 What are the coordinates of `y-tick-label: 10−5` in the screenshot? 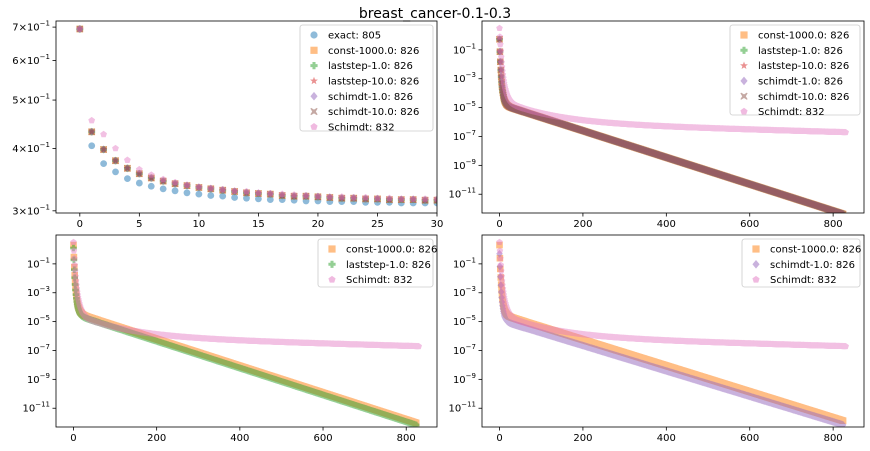 It's located at (38, 321).